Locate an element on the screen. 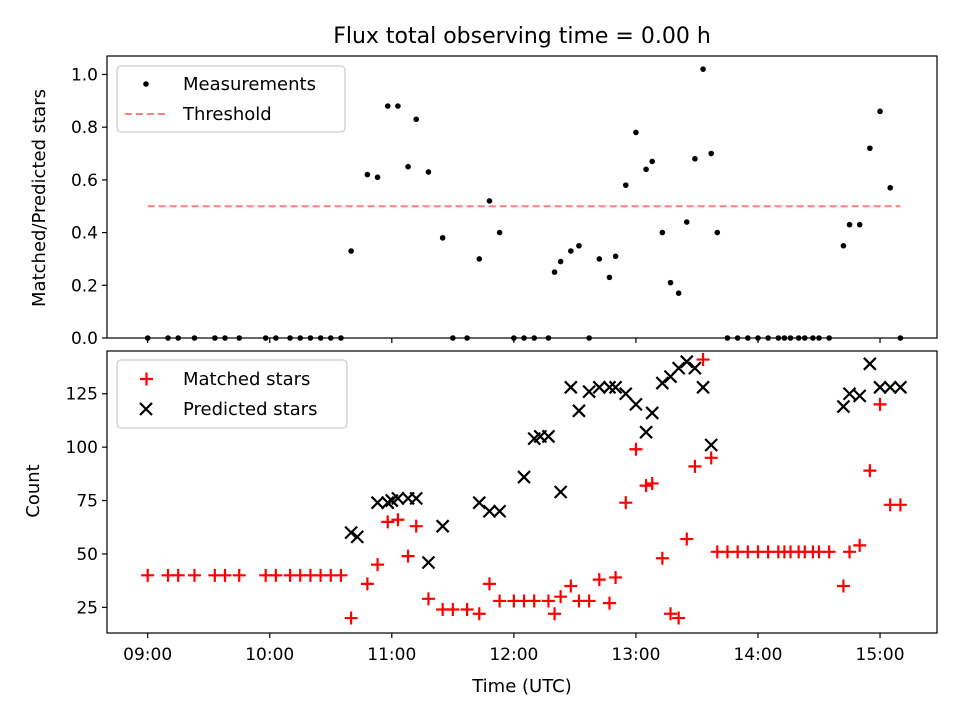 The image size is (960, 720). legend-threshold-label: Threshold is located at coordinates (227, 114).